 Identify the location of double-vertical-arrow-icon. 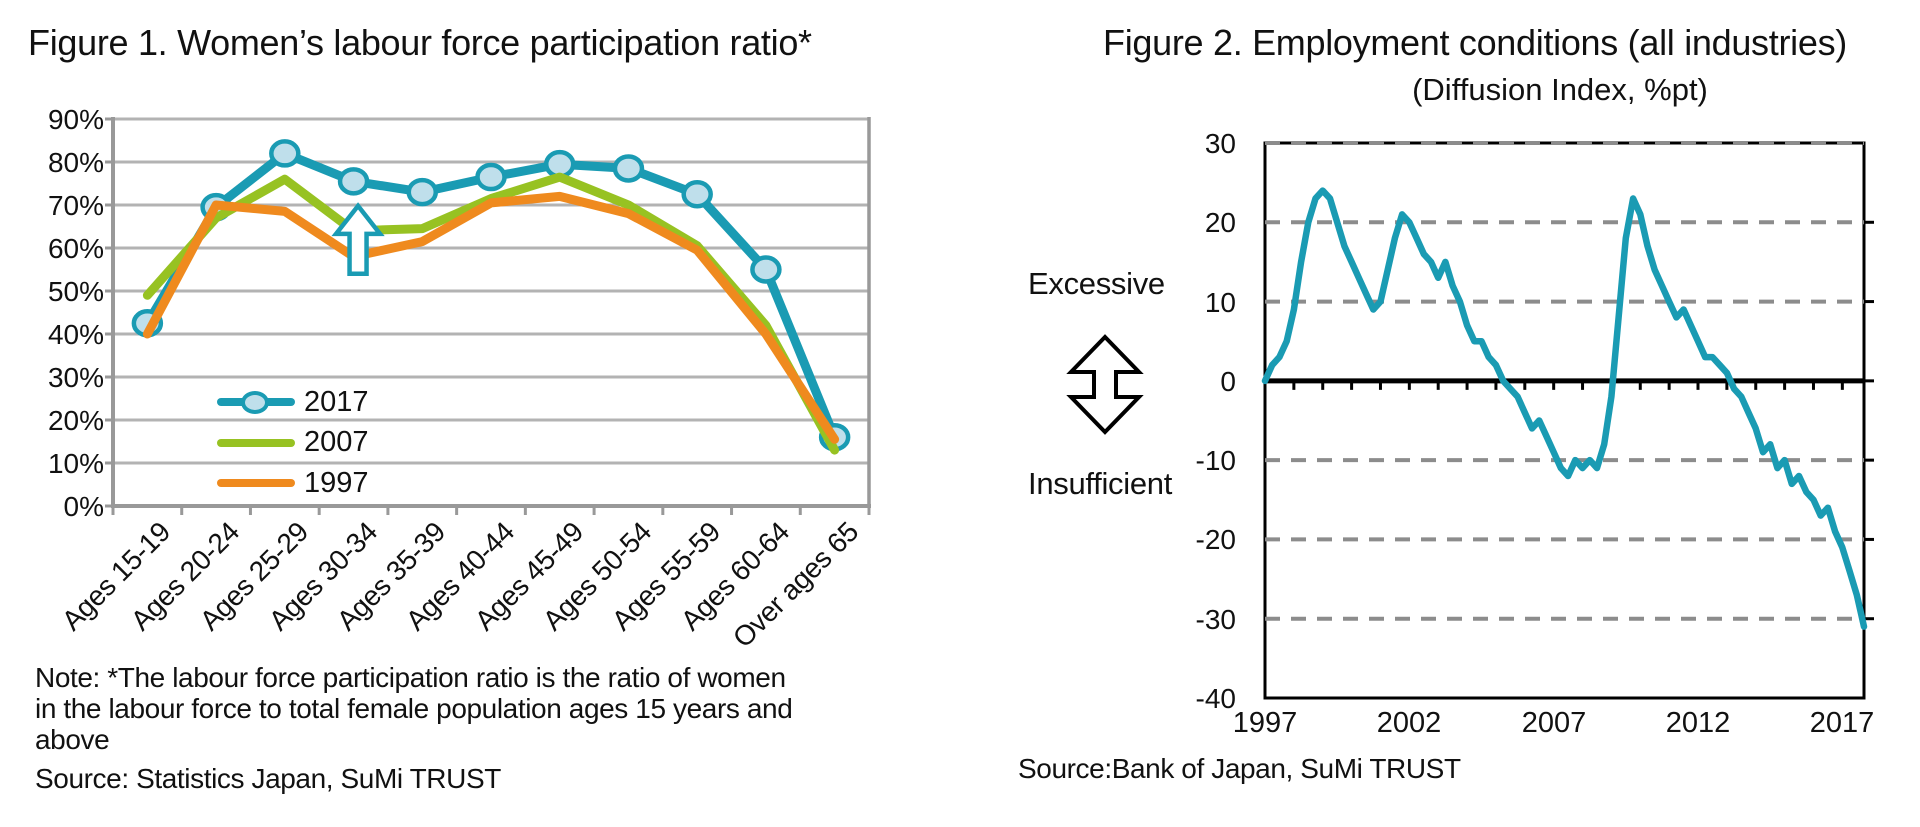
(1105, 384).